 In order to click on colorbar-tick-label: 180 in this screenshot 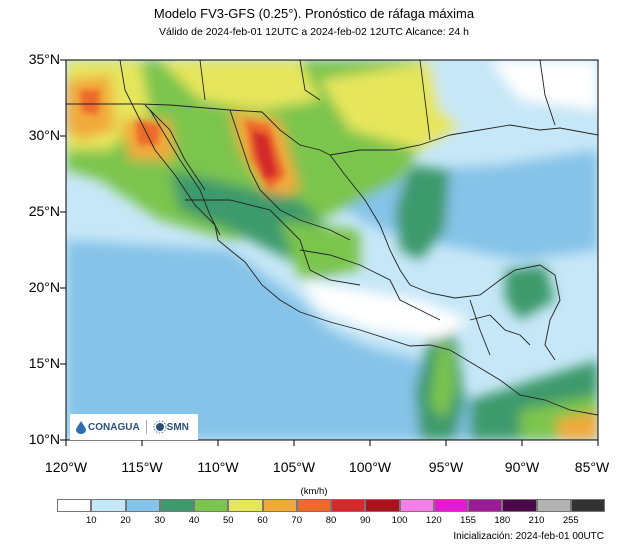, I will do `click(502, 520)`.